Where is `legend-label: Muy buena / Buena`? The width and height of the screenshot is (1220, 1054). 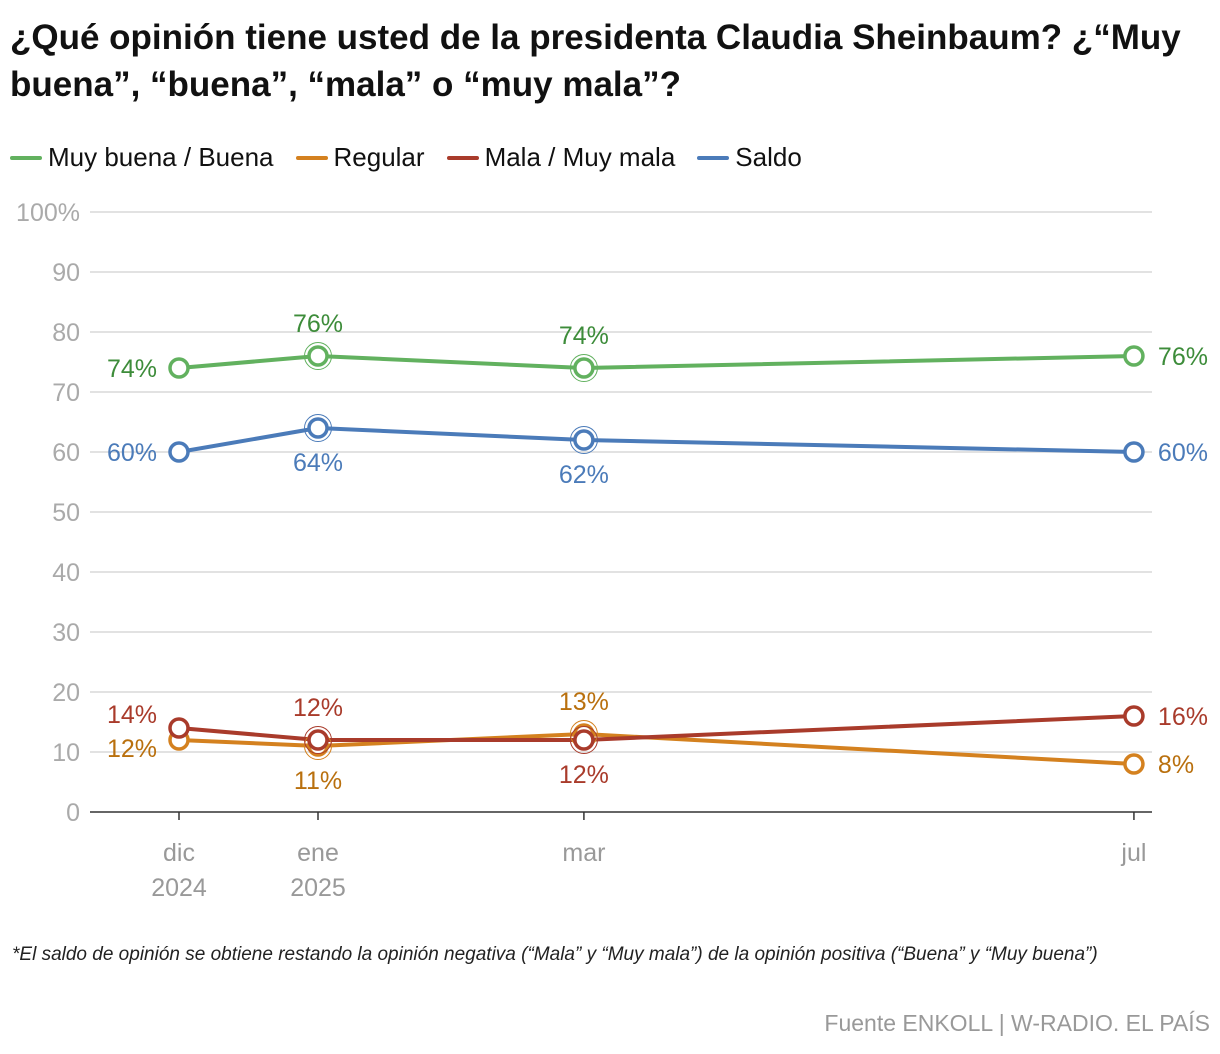 legend-label: Muy buena / Buena is located at coordinates (161, 157).